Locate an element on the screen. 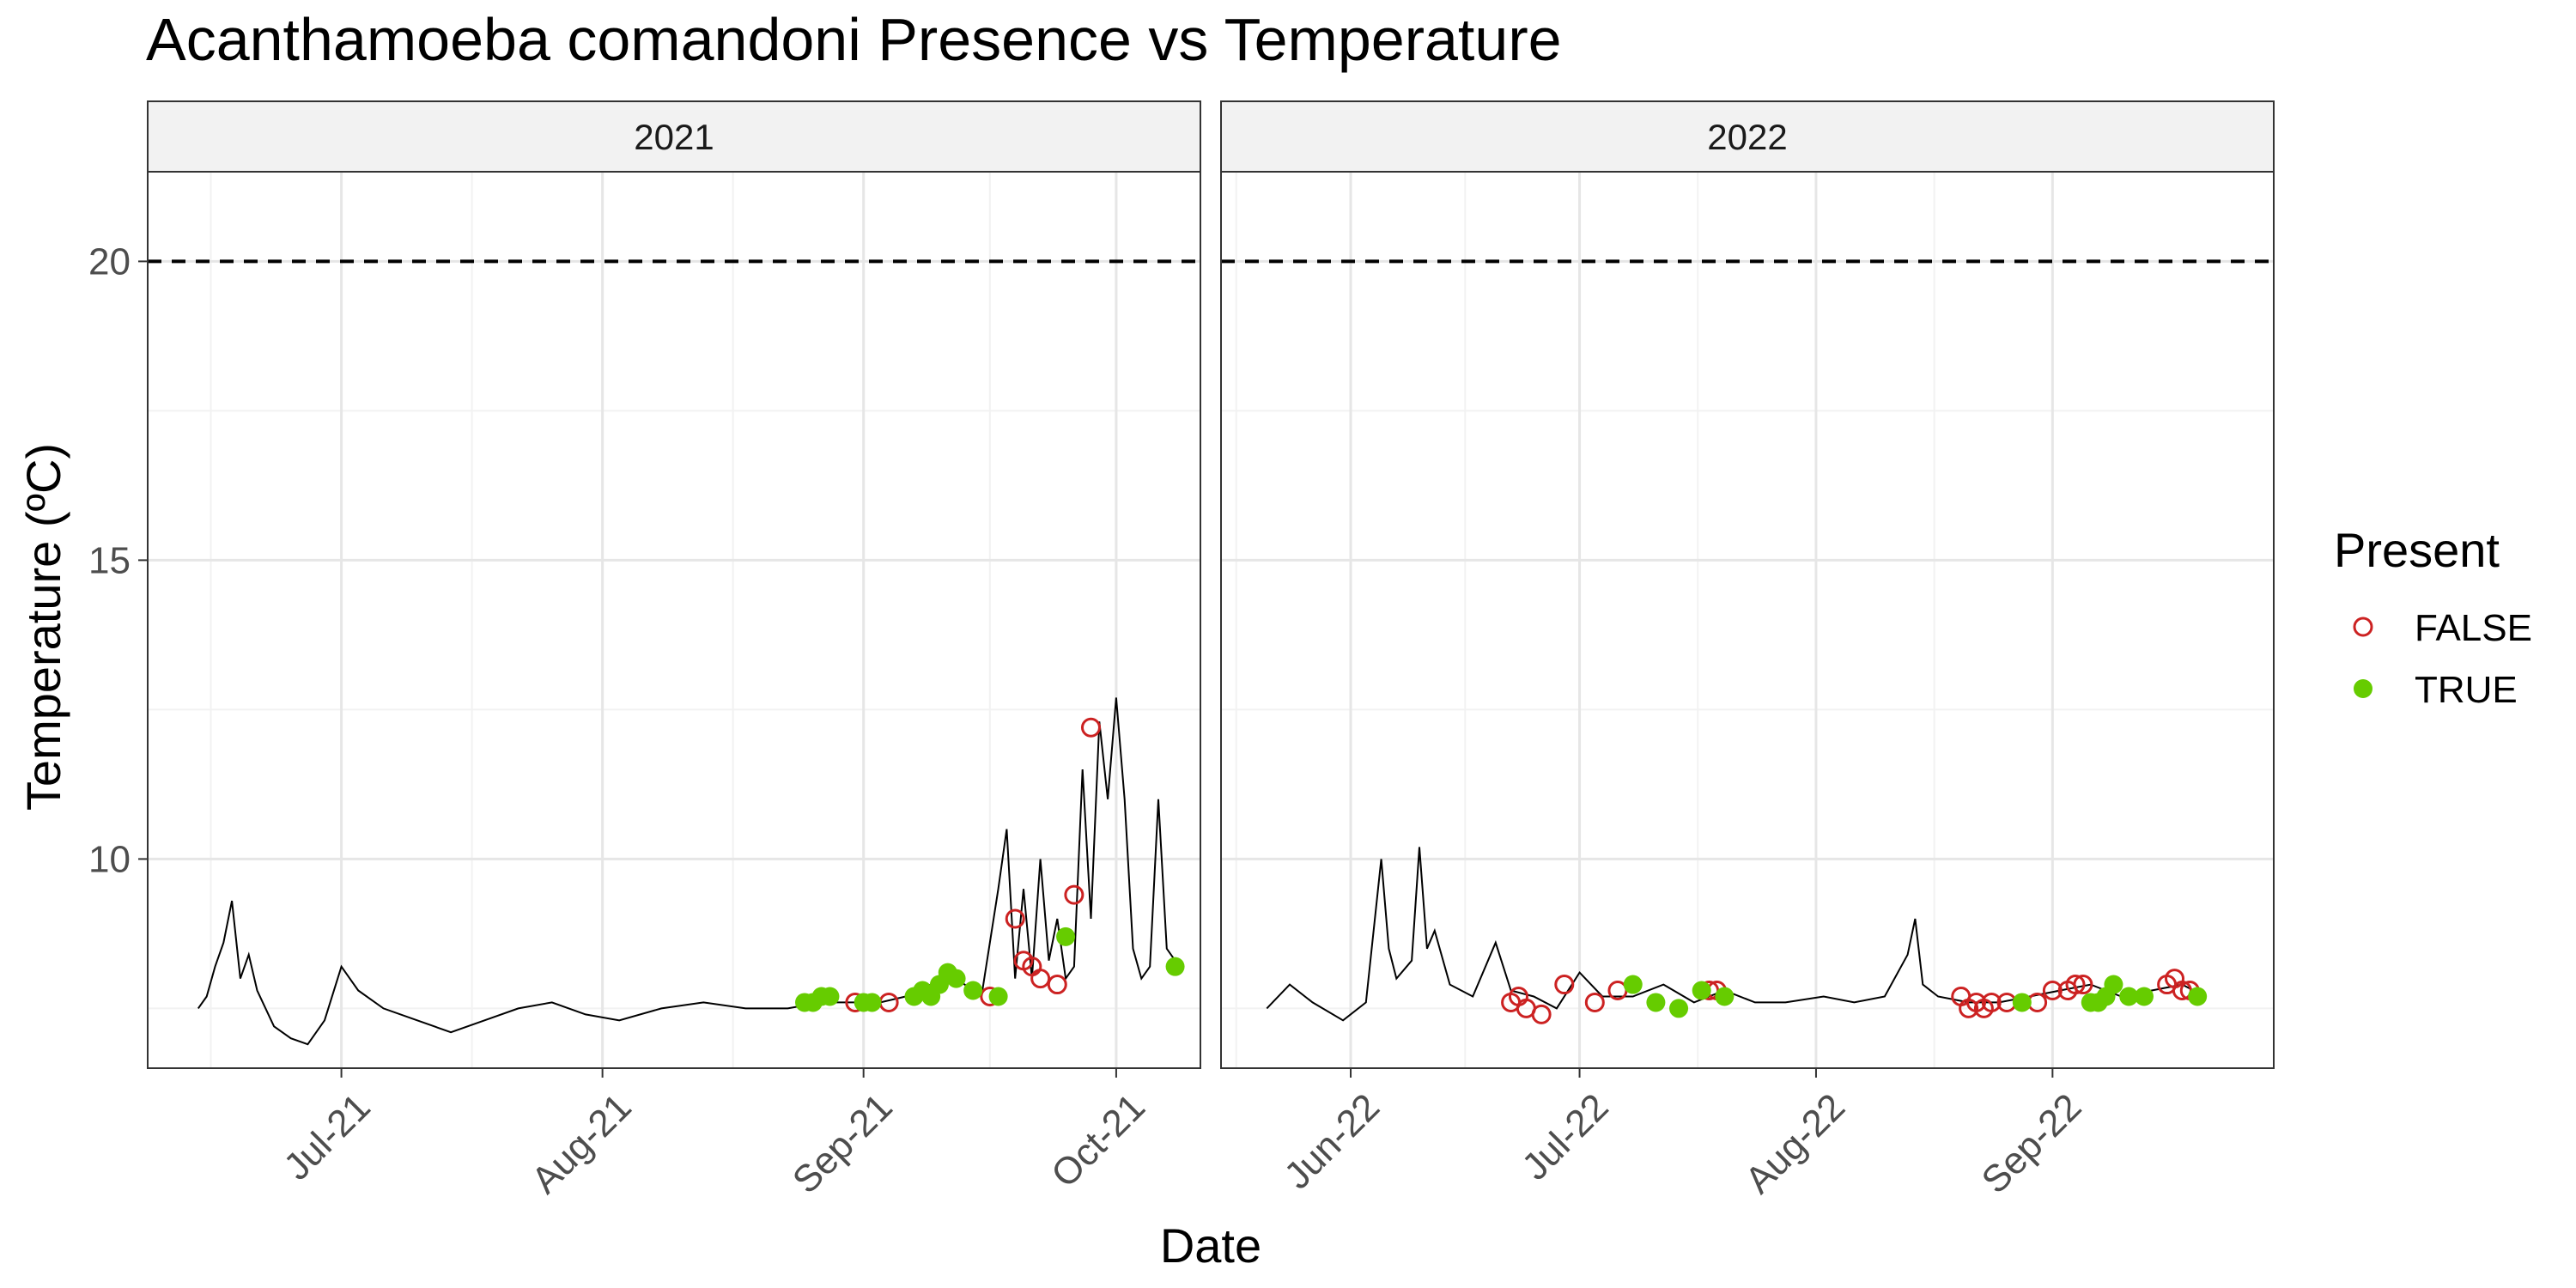 Image resolution: width=2576 pixels, height=1288 pixels. facet-strip-label: 2021 is located at coordinates (674, 137).